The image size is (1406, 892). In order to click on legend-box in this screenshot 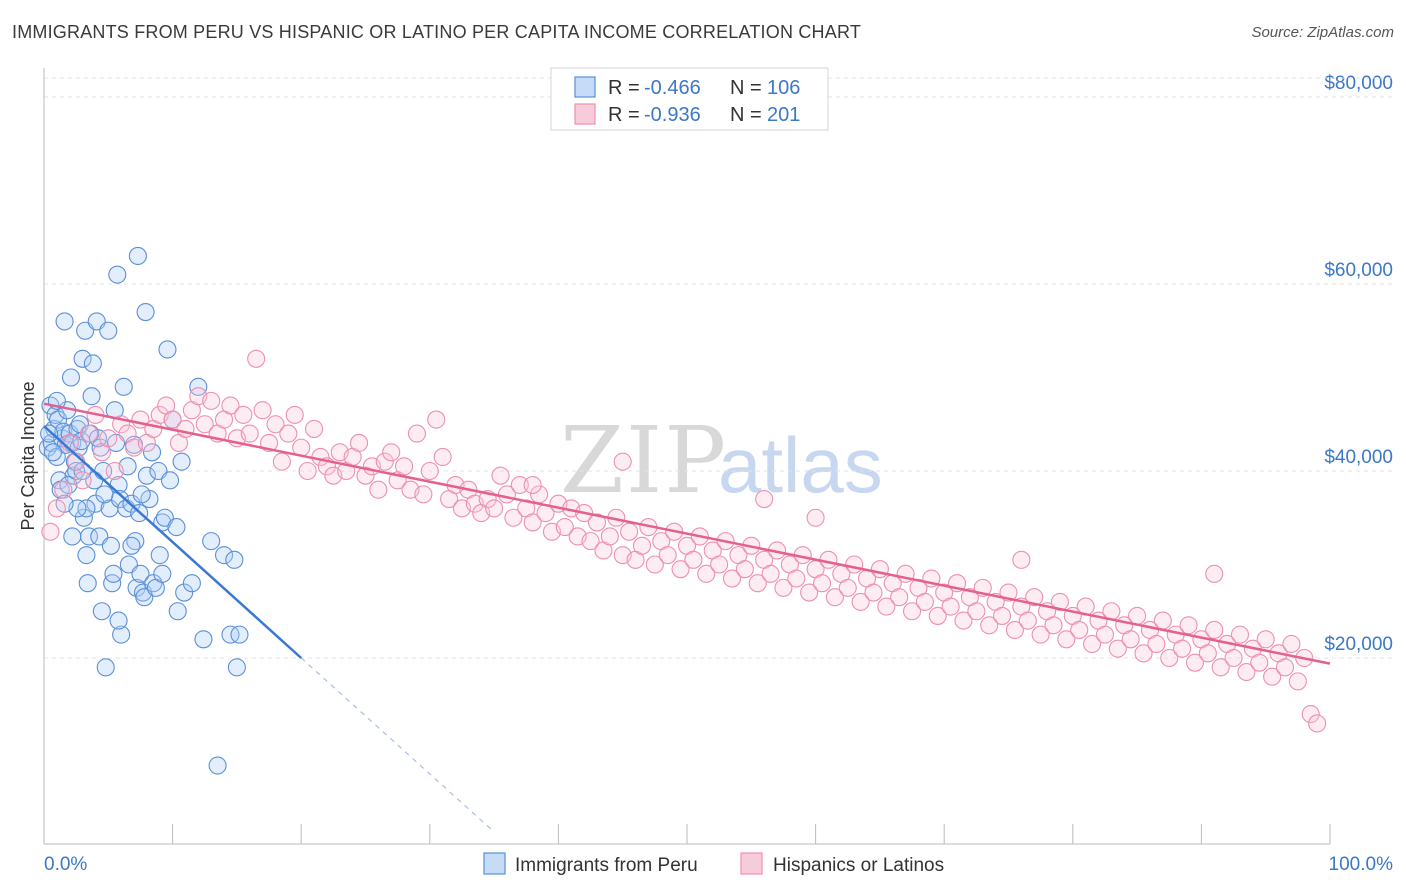, I will do `click(689, 99)`.